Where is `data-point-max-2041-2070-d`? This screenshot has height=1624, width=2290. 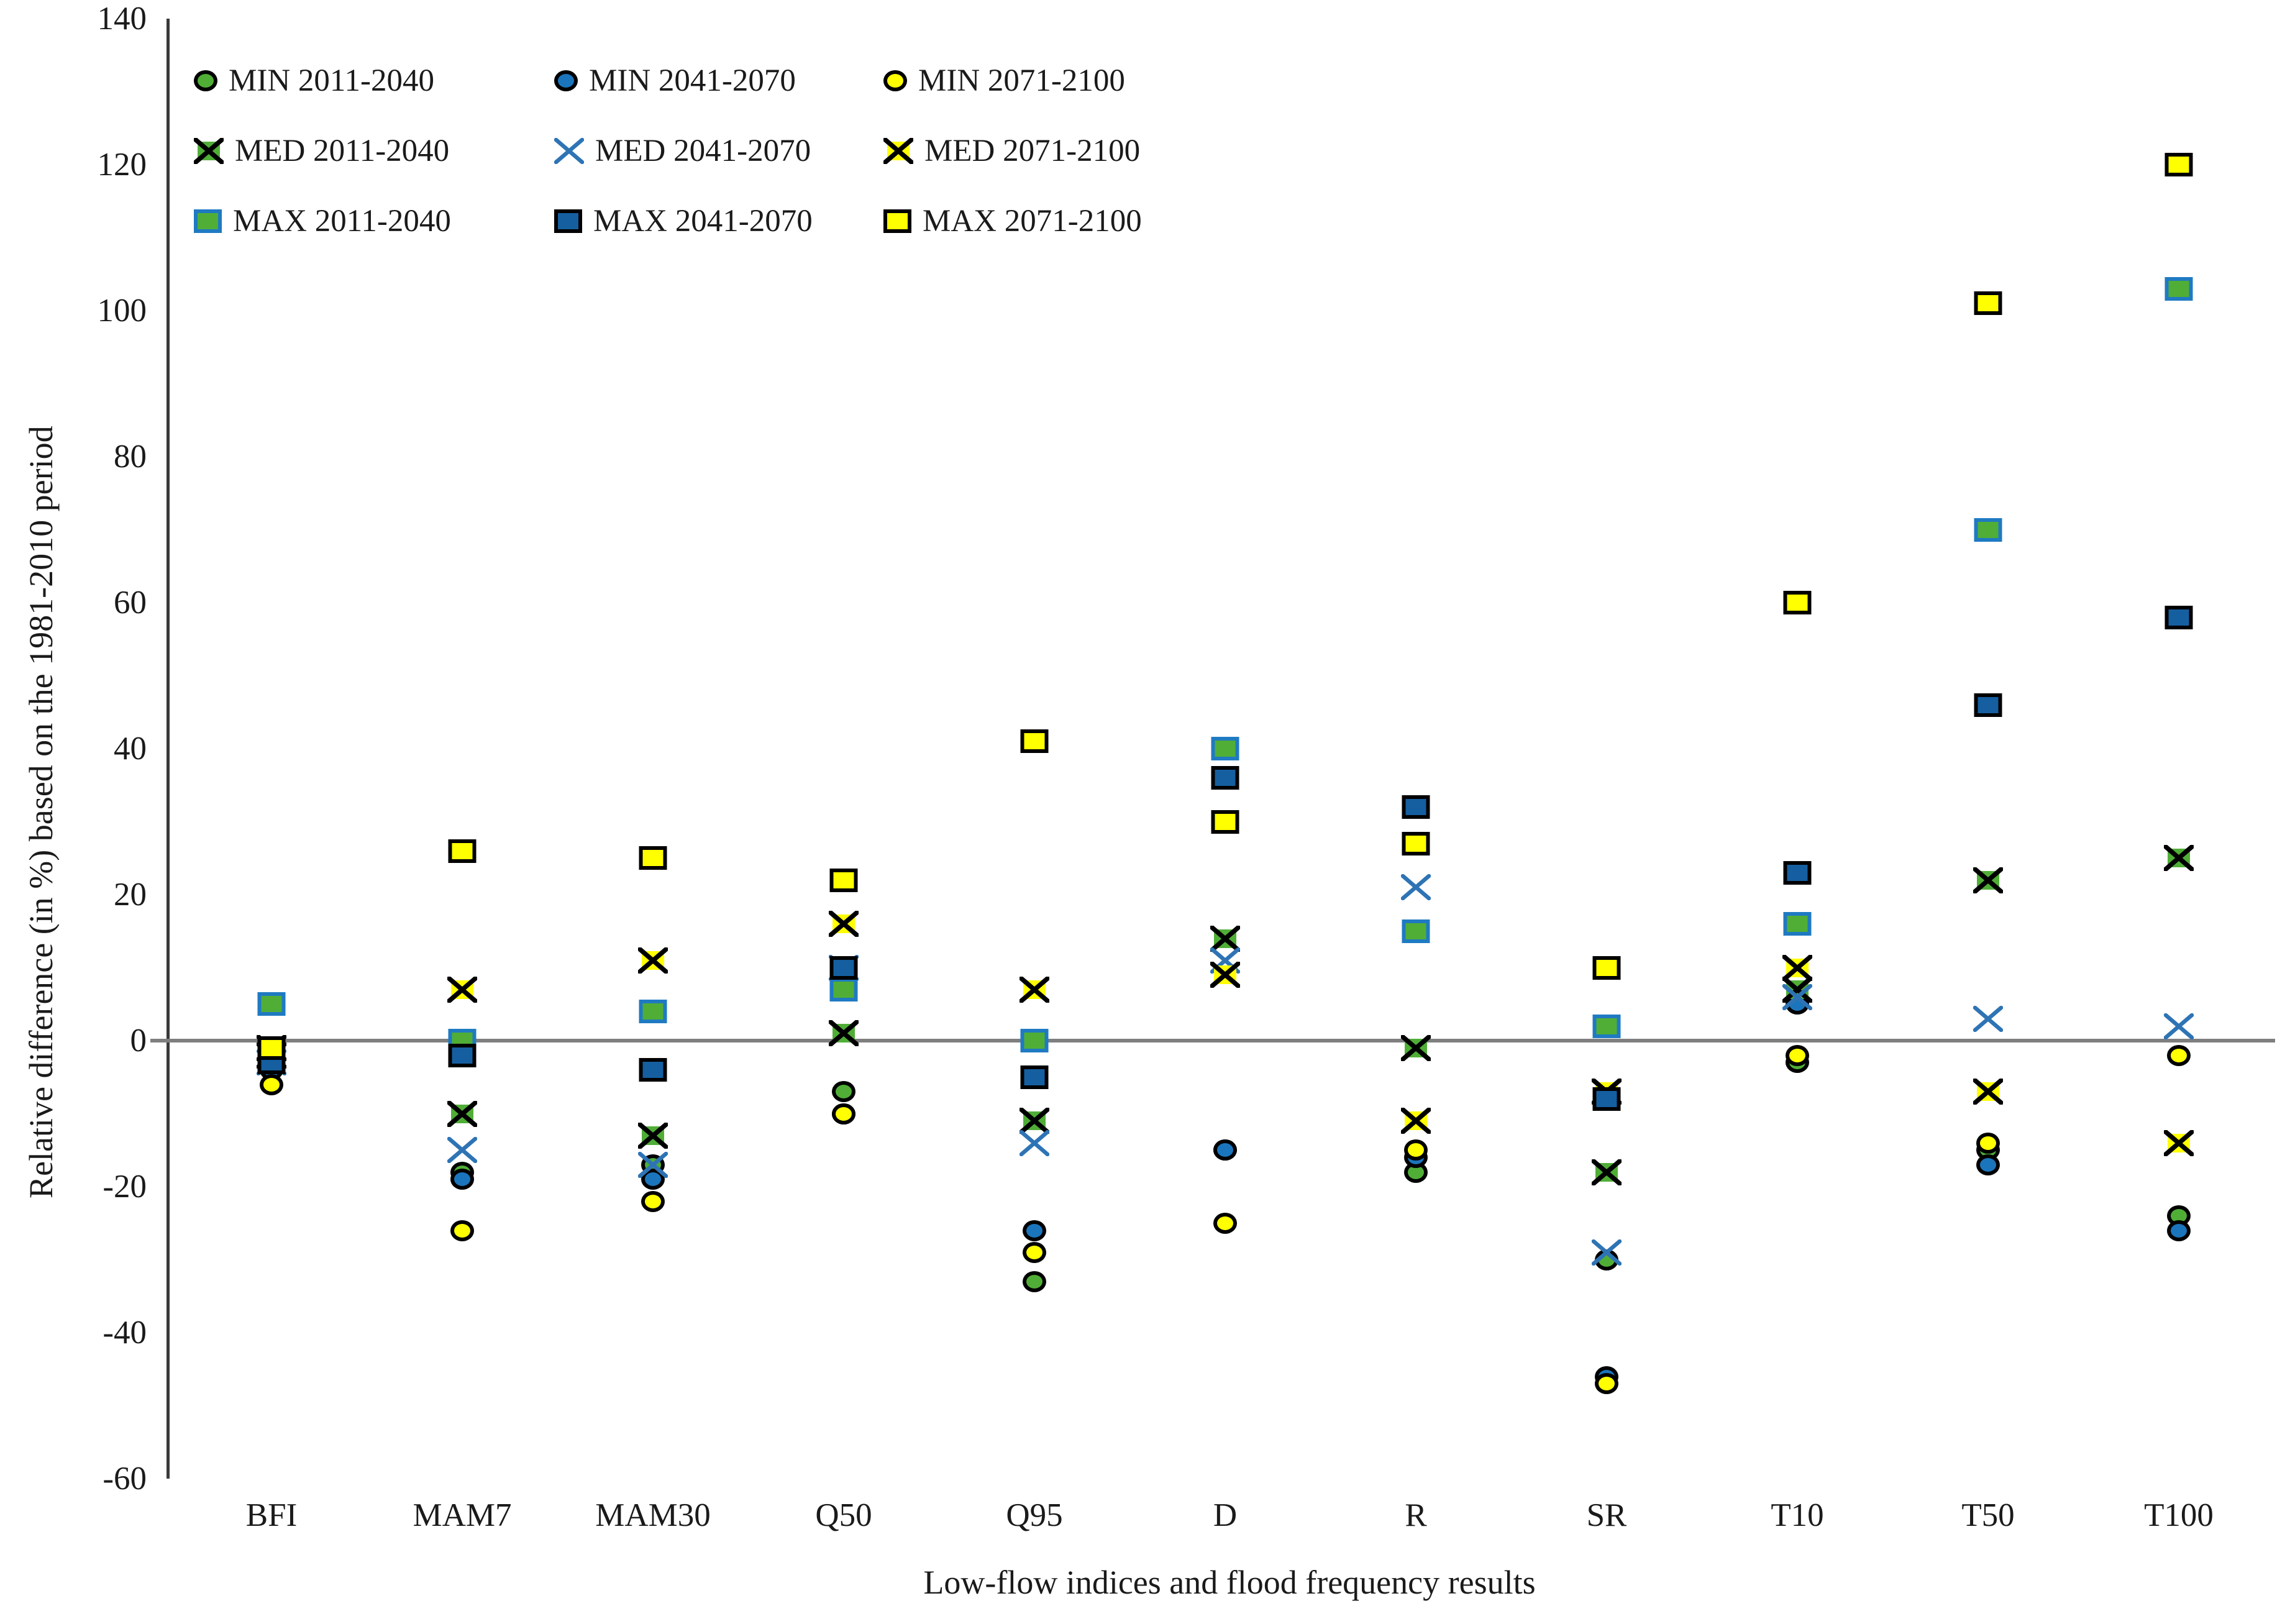 data-point-max-2041-2070-d is located at coordinates (1225, 778).